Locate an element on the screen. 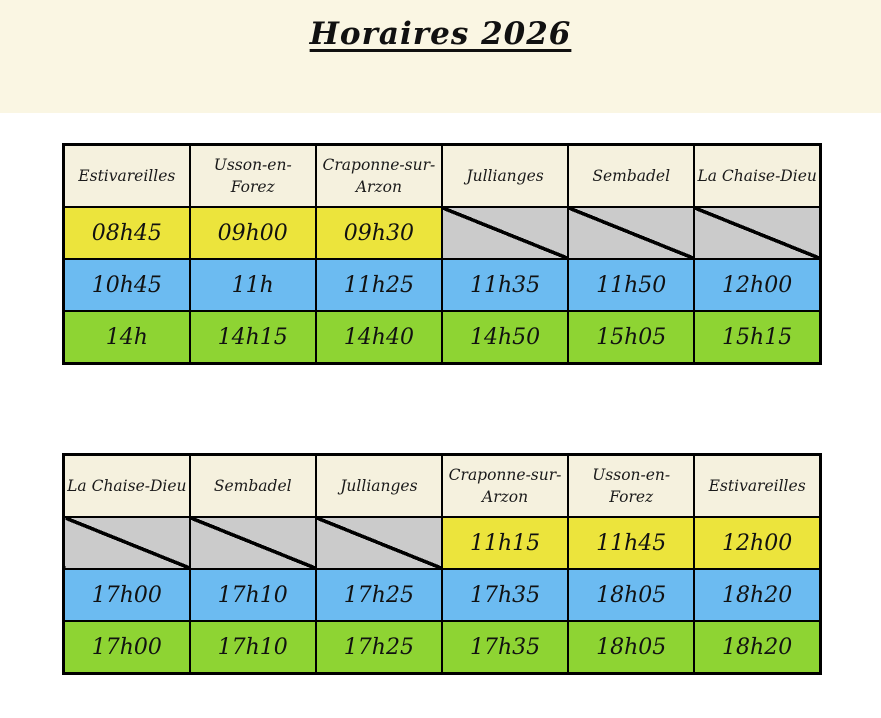 Image resolution: width=881 pixels, height=718 pixels. time-cell: 09h00 is located at coordinates (252, 233).